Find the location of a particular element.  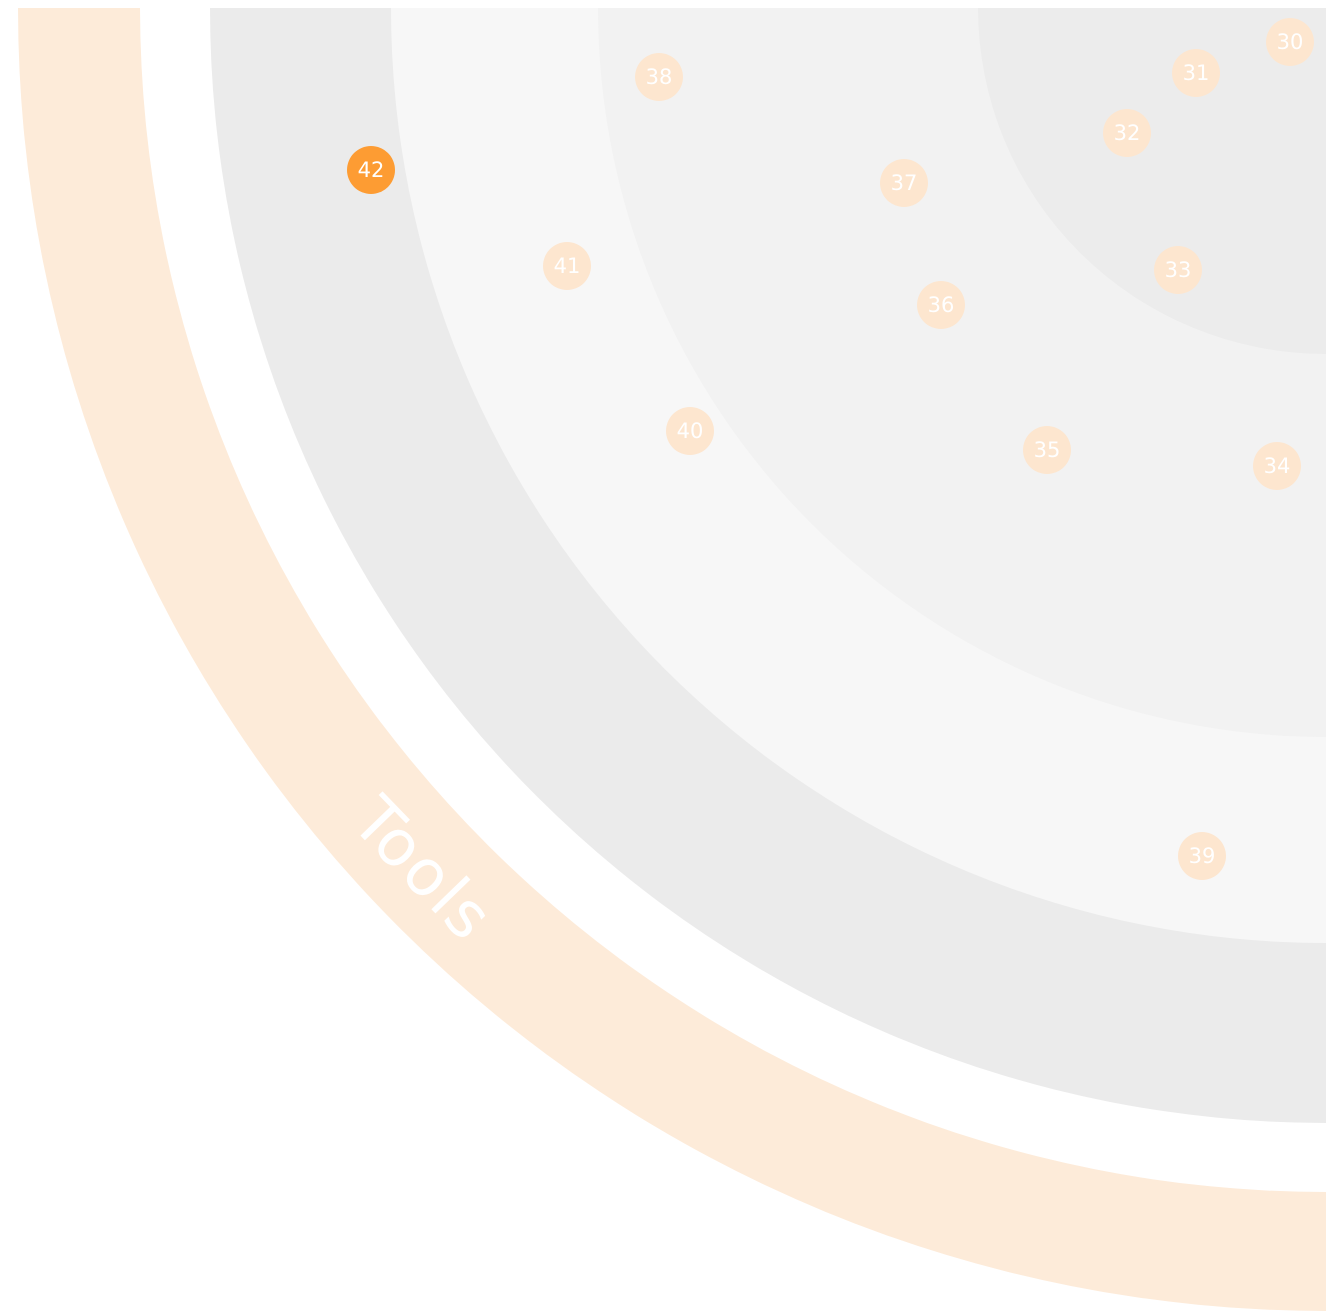

blip-label: 41 is located at coordinates (567, 266).